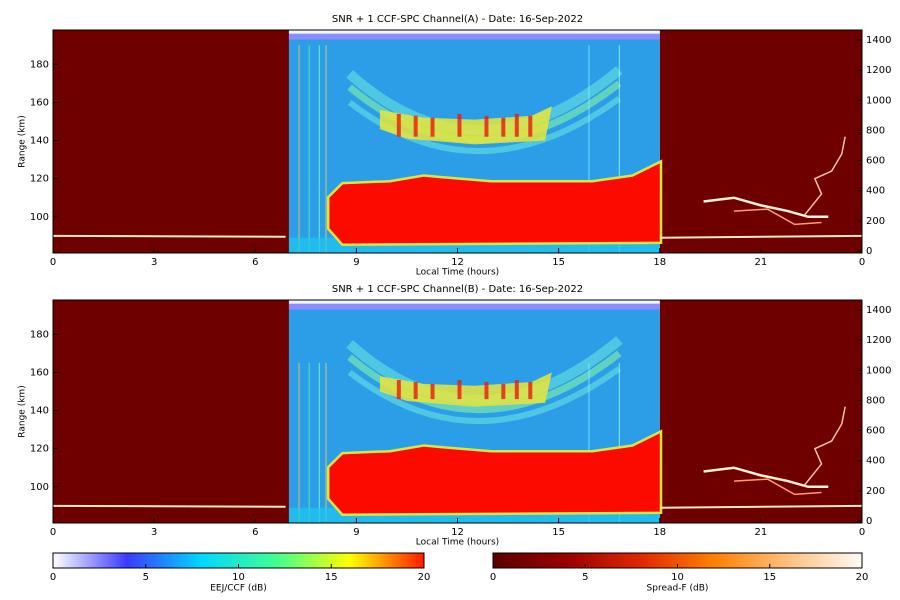  I want to click on colorbar-label: EEJ/CCF (dB), so click(238, 589).